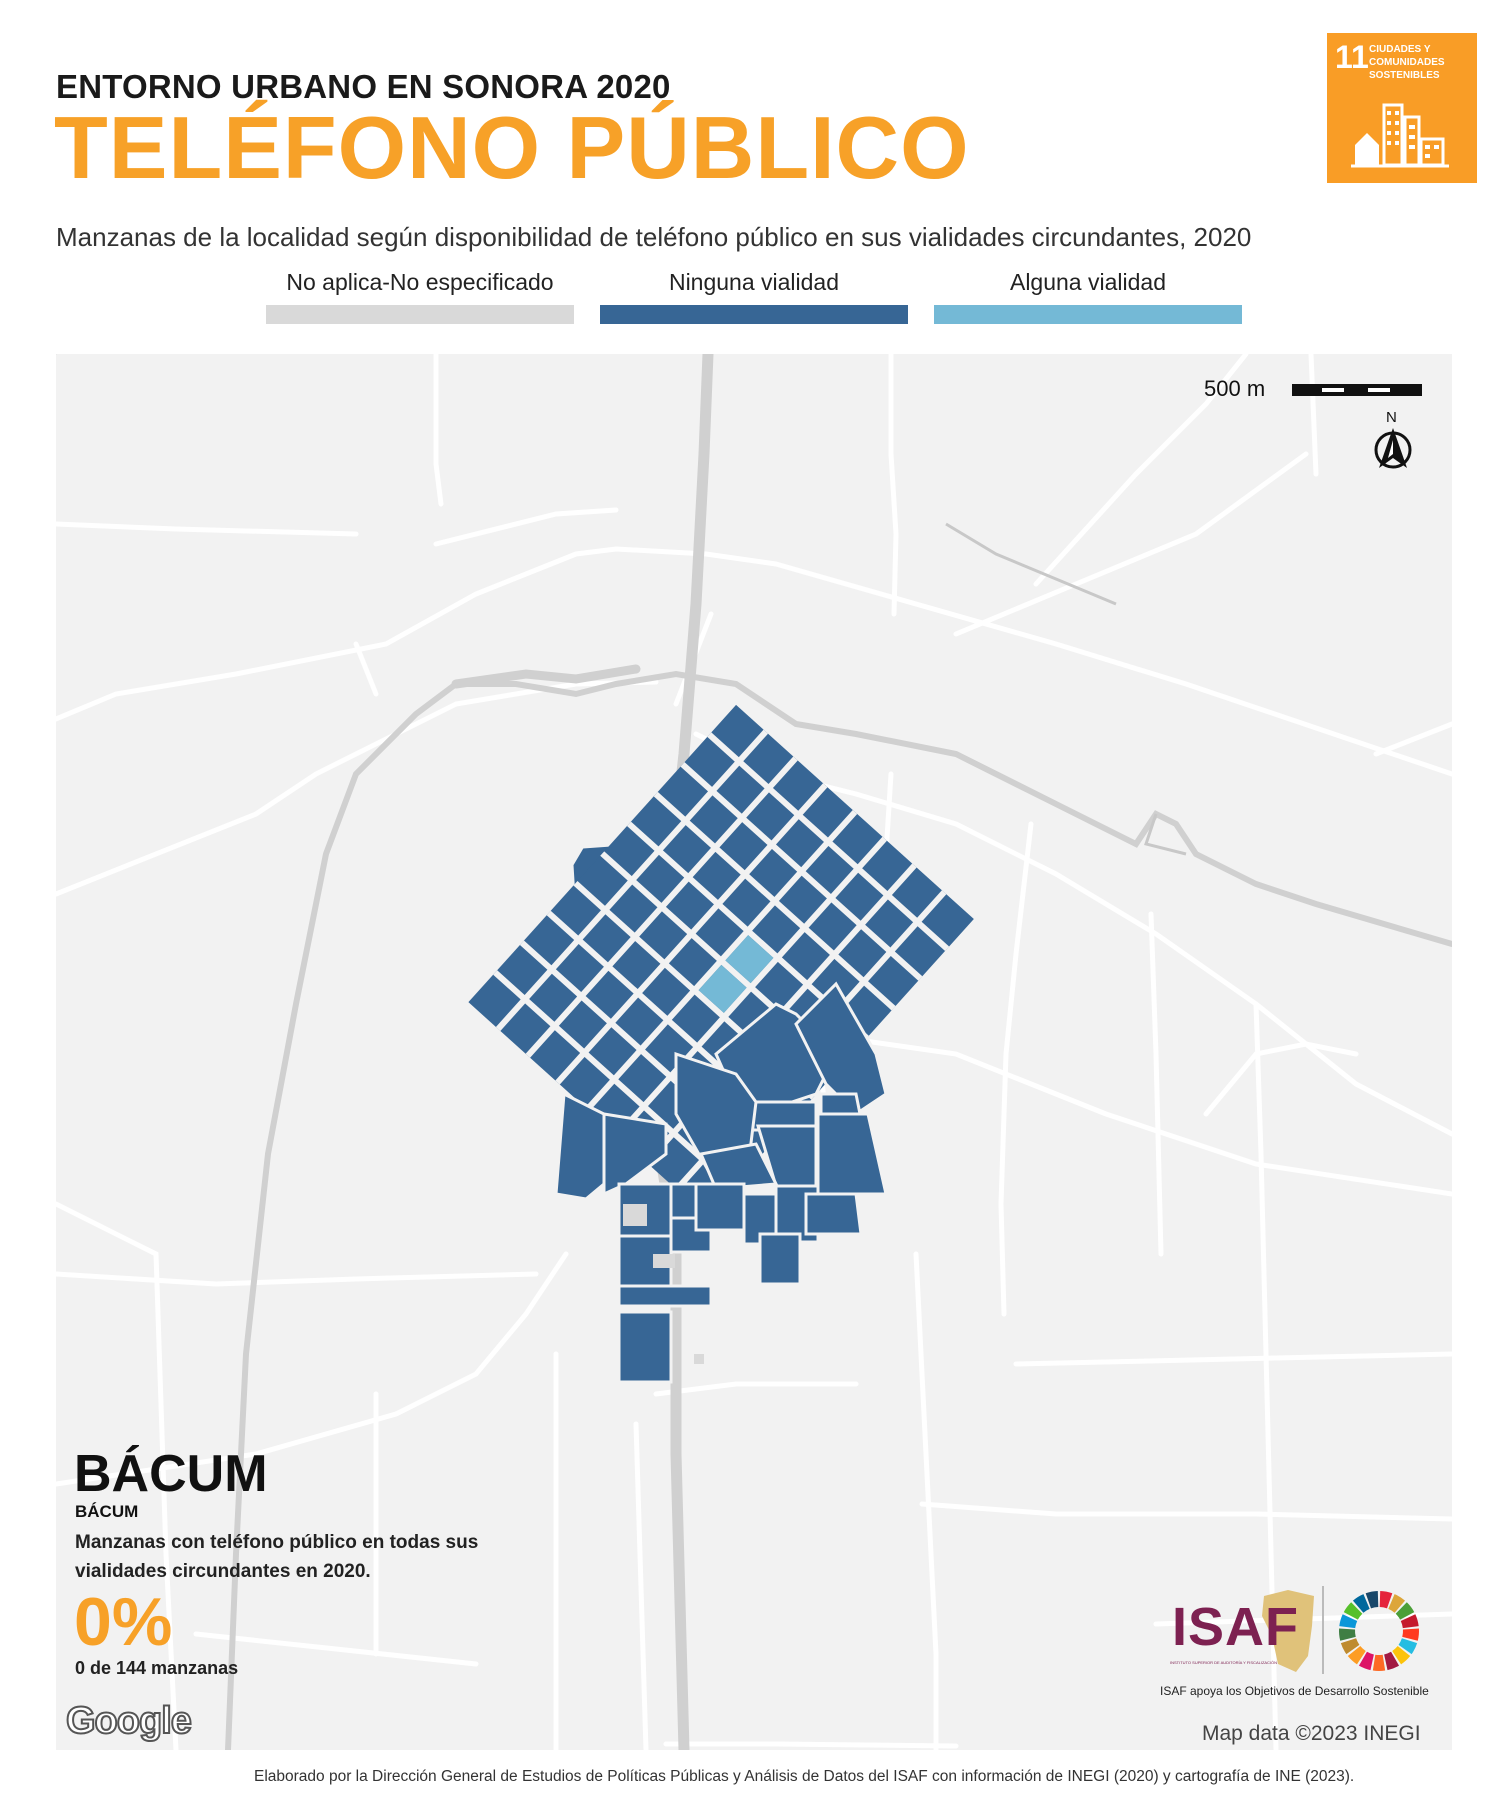 This screenshot has width=1500, height=1800. I want to click on scale-label: 500 m, so click(1235, 388).